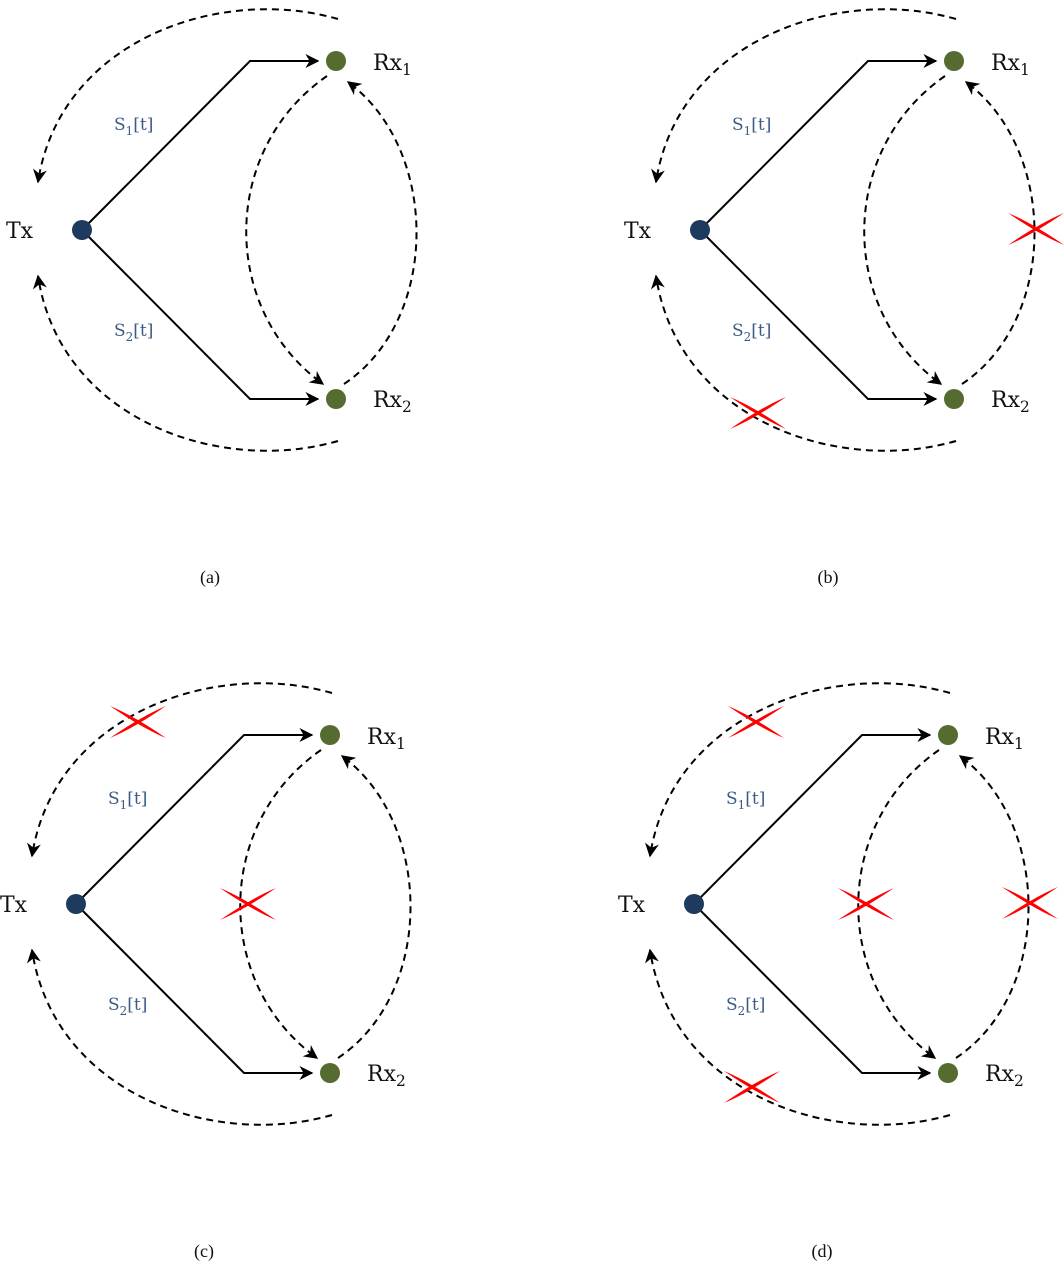 The width and height of the screenshot is (1064, 1262). What do you see at coordinates (204, 1251) in the screenshot?
I see `panel-caption: (c)` at bounding box center [204, 1251].